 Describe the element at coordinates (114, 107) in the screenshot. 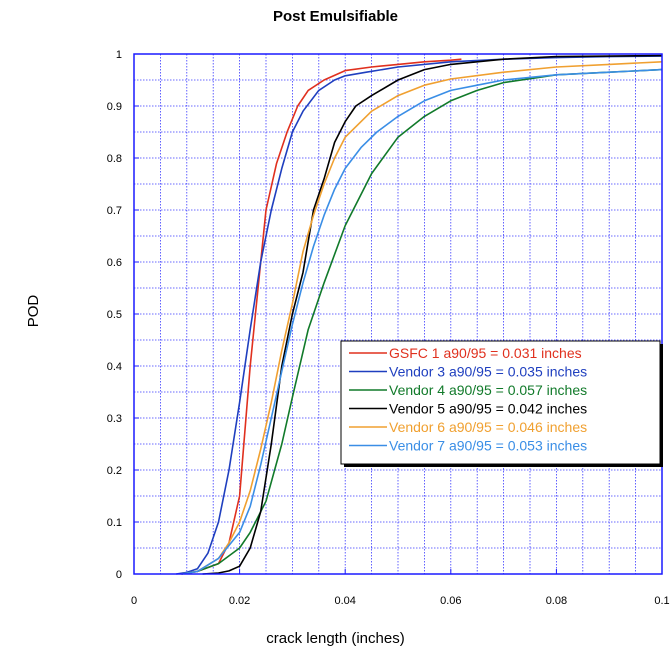

I see `y-tick-label: 0.9` at that location.